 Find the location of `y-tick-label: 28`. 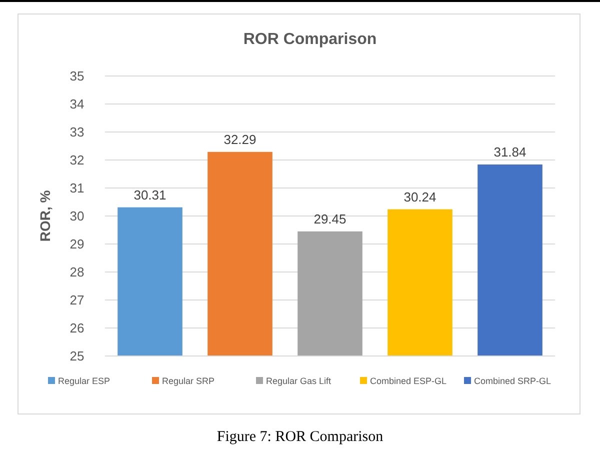

y-tick-label: 28 is located at coordinates (77, 272).